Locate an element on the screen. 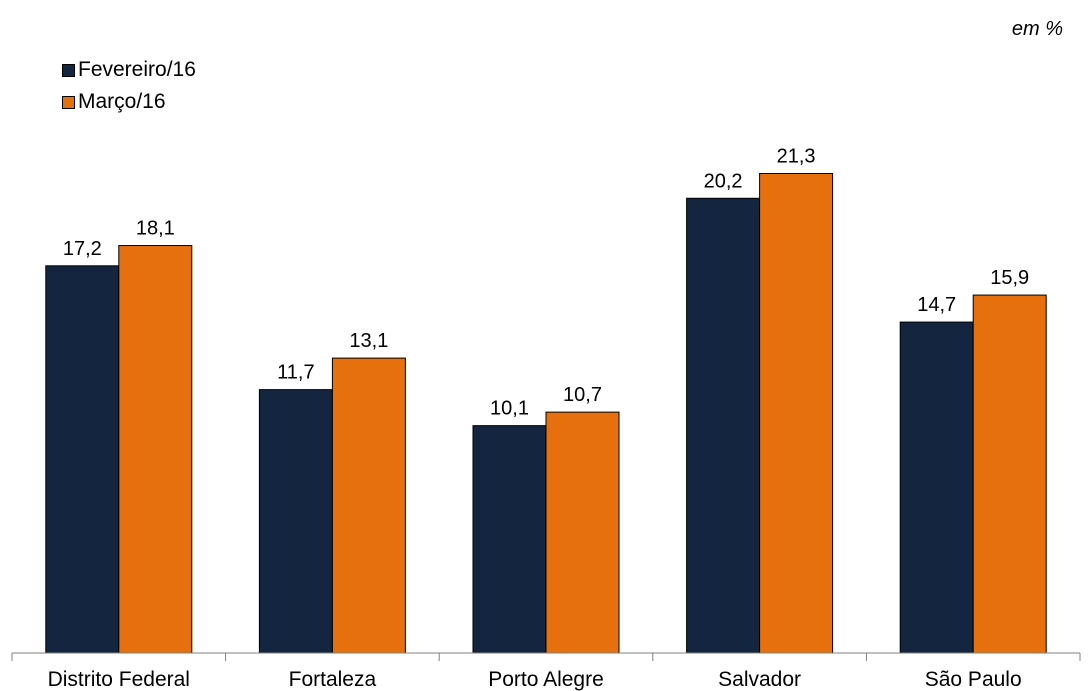  legend: Fevereiro/16 Março/16 is located at coordinates (129, 86).